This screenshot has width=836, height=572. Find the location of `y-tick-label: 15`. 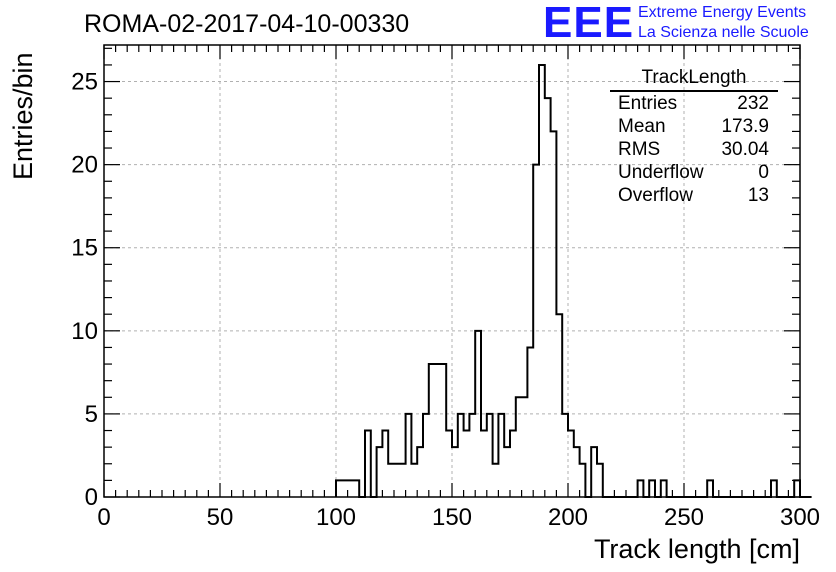

y-tick-label: 15 is located at coordinates (84, 248).